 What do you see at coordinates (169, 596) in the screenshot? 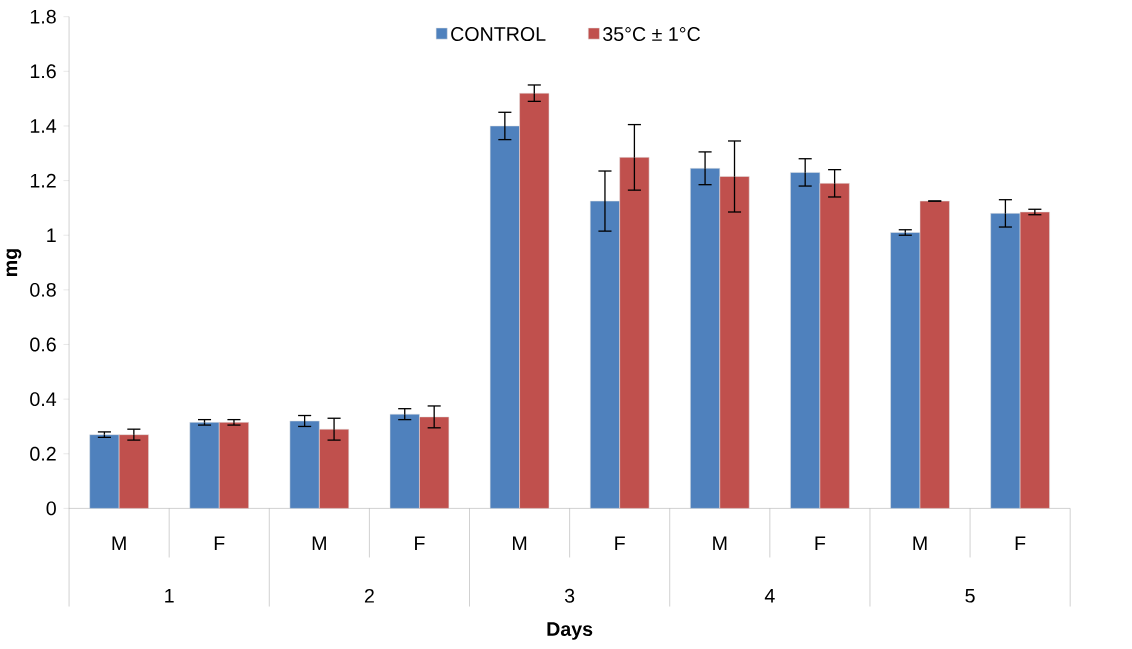
I see `text: 1` at bounding box center [169, 596].